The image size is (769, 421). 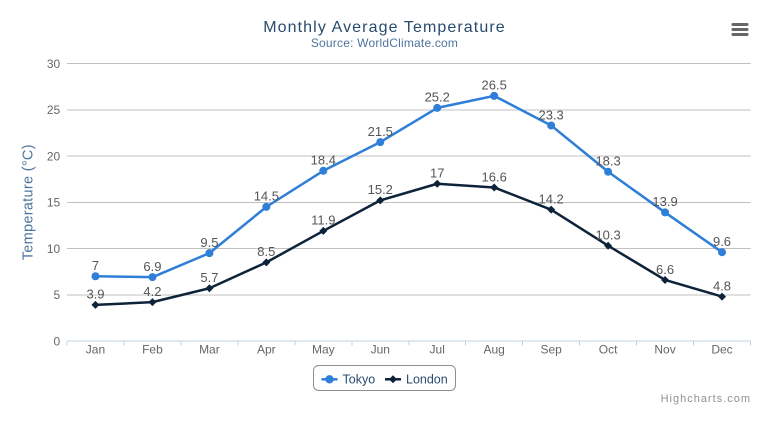 What do you see at coordinates (494, 176) in the screenshot?
I see `svg-text: 16.6` at bounding box center [494, 176].